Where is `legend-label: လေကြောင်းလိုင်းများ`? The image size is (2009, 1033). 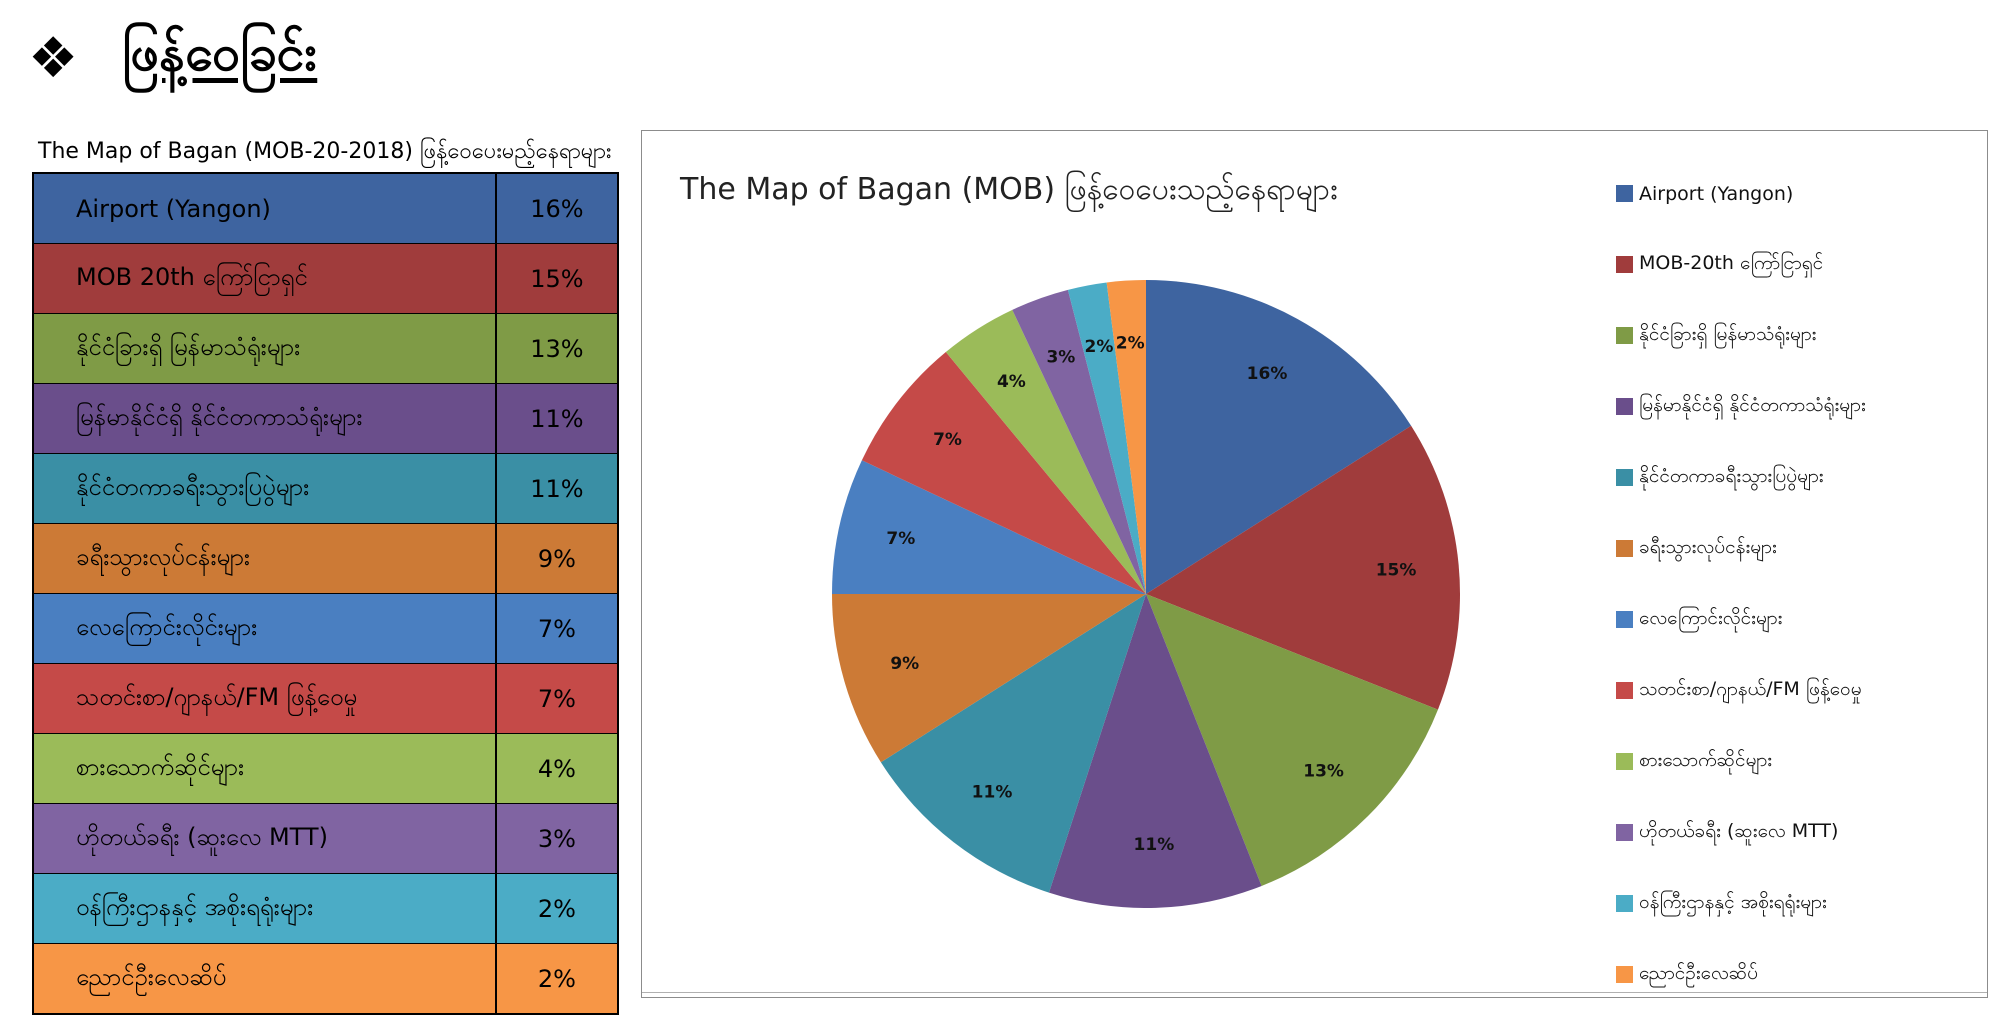 legend-label: လေကြောင်းလိုင်းများ is located at coordinates (1711, 617).